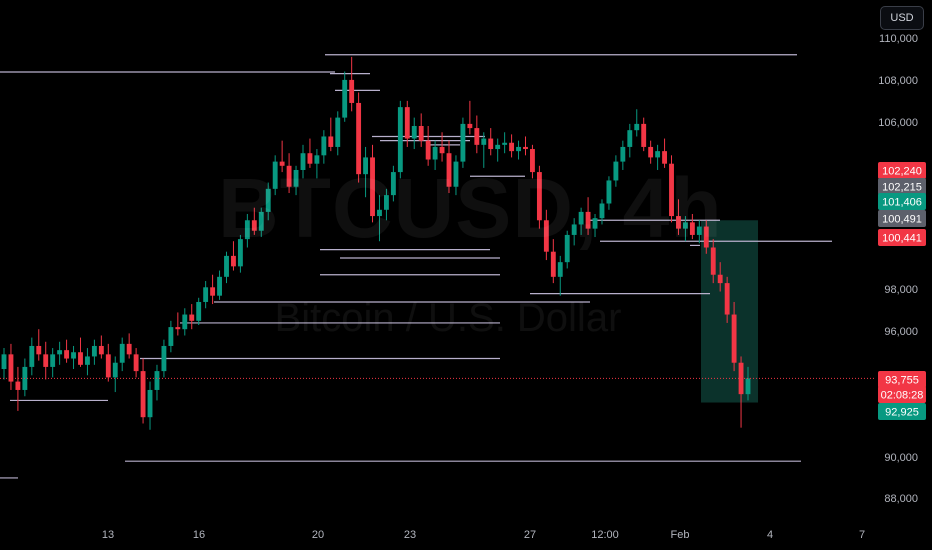 This screenshot has width=932, height=550. What do you see at coordinates (470, 208) in the screenshot?
I see `watermark-symbol: BTCUSD, 4h` at bounding box center [470, 208].